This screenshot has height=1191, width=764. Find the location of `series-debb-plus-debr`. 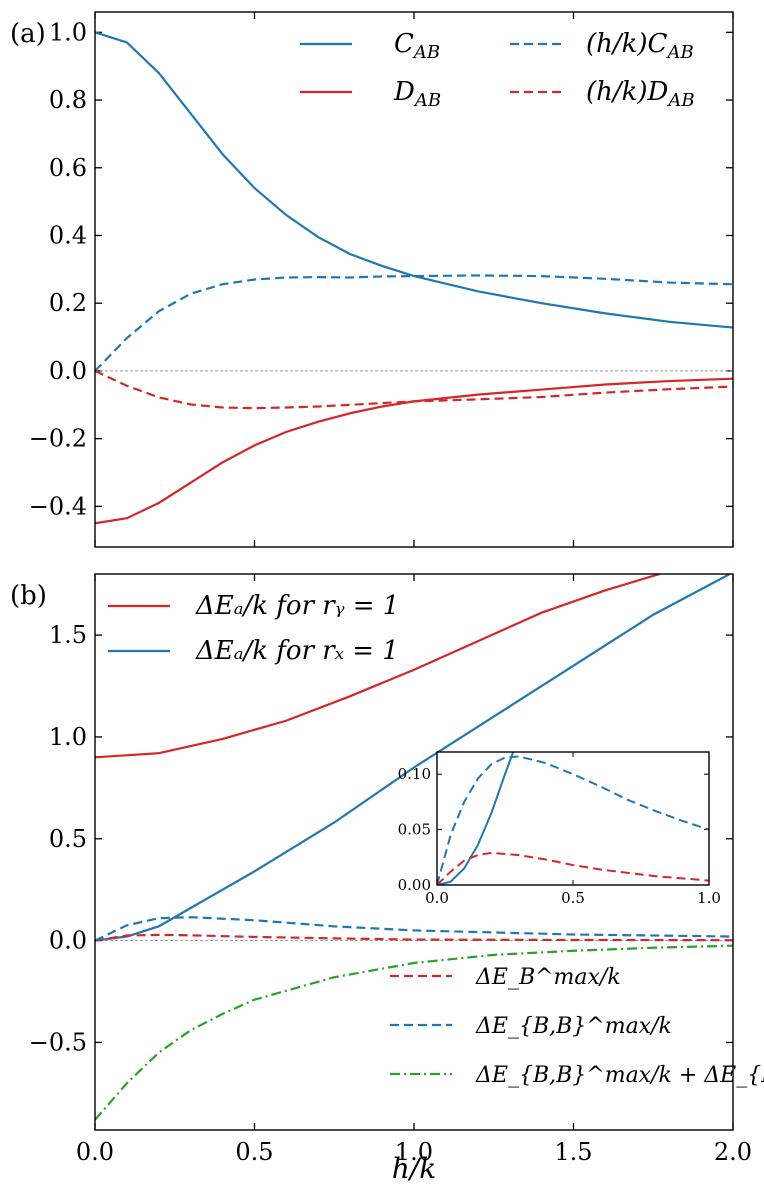

series-debb-plus-debr is located at coordinates (414, 1032).